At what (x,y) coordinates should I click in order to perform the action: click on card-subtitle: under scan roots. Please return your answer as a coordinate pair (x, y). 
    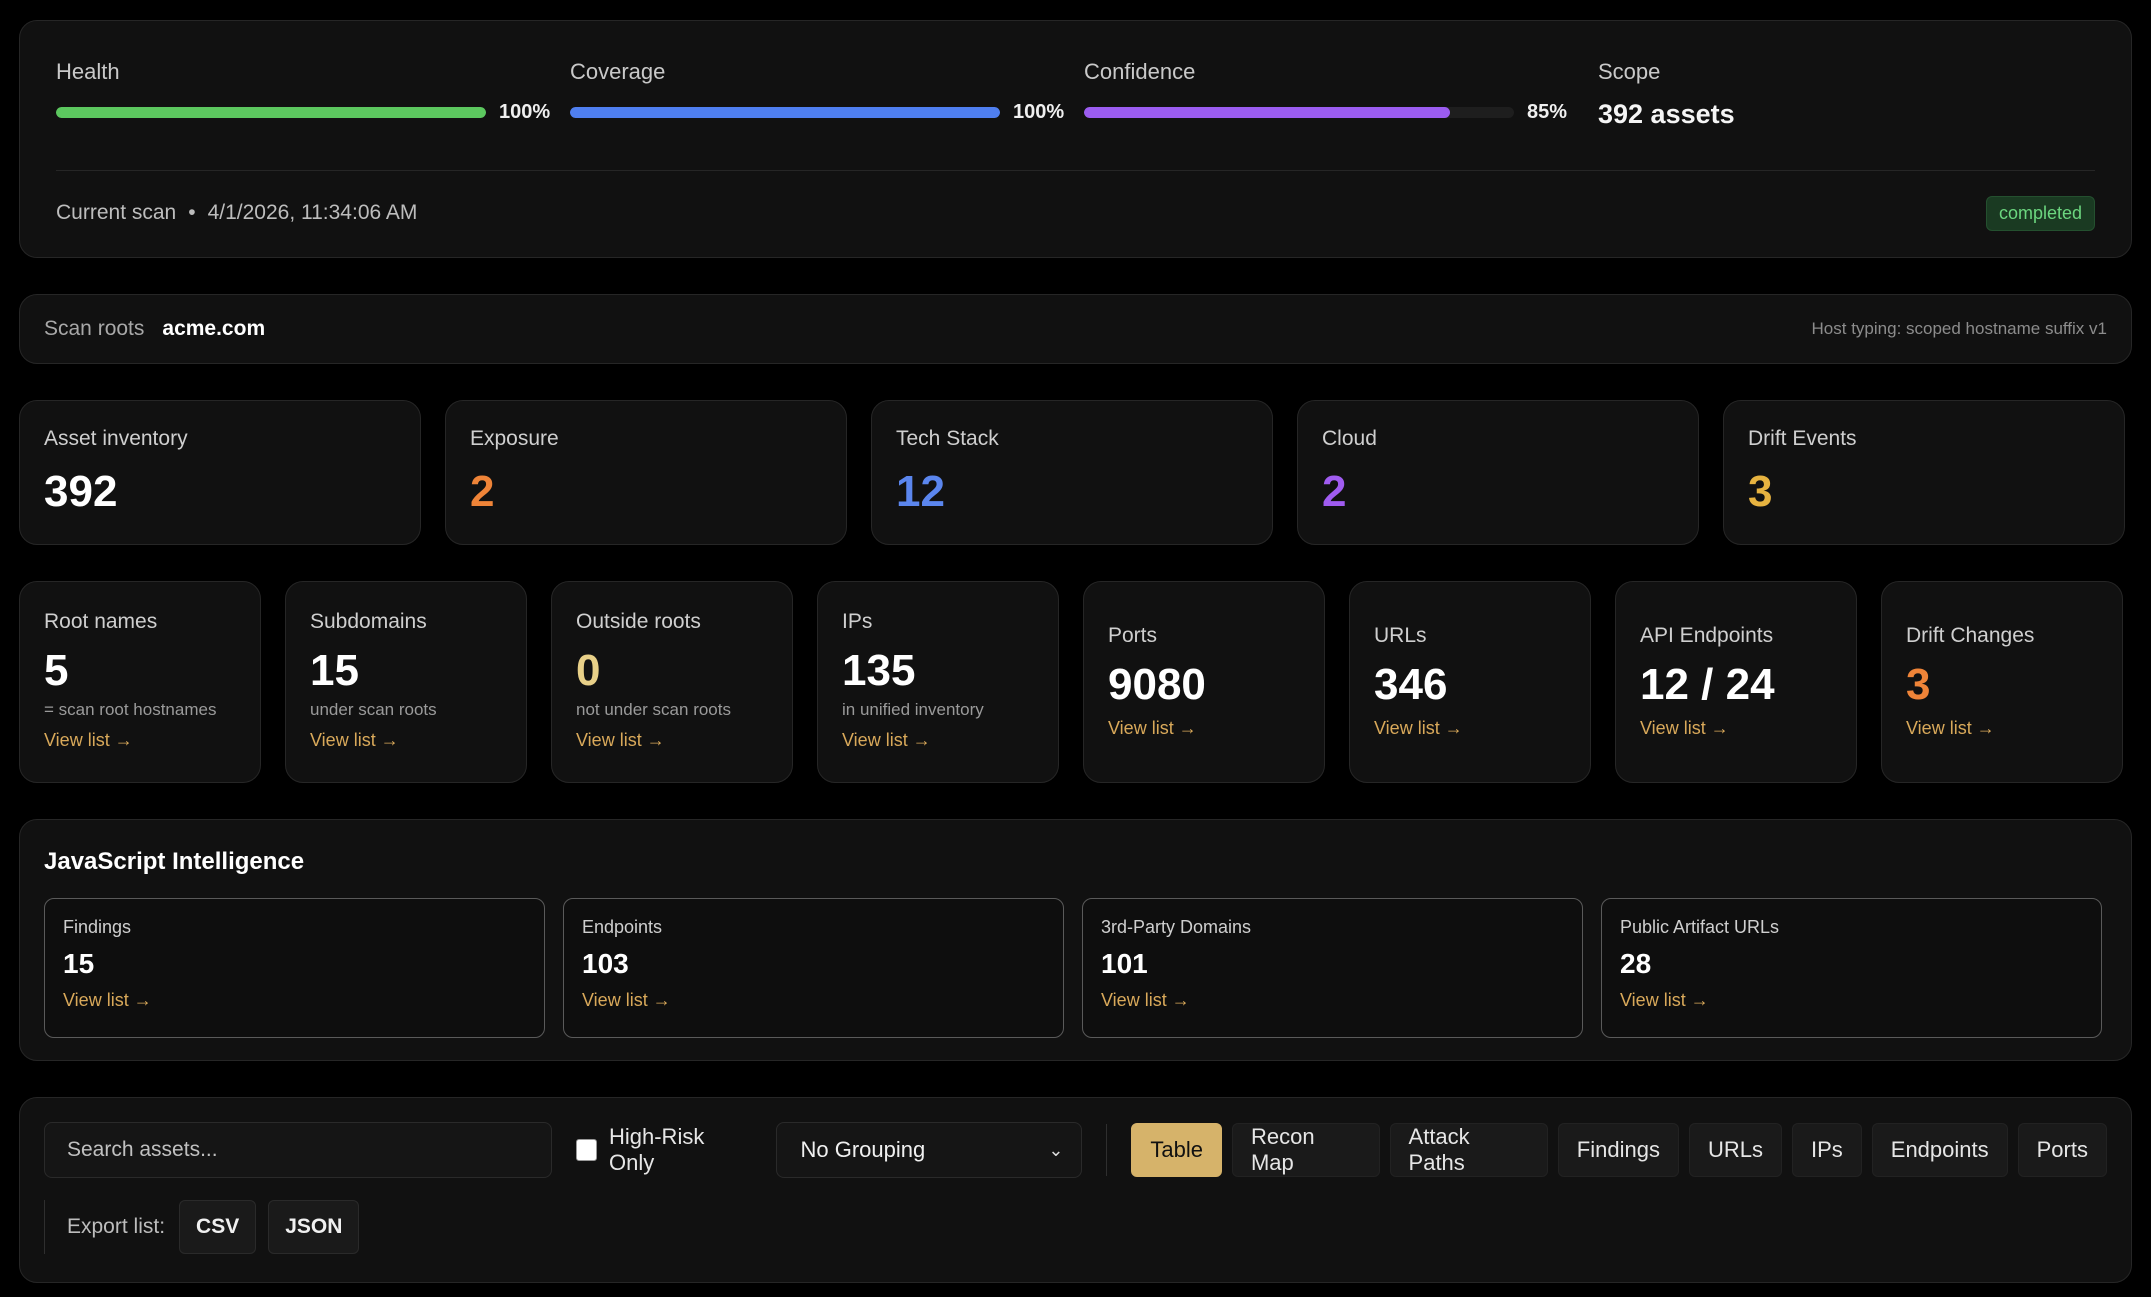
    Looking at the image, I should click on (373, 710).